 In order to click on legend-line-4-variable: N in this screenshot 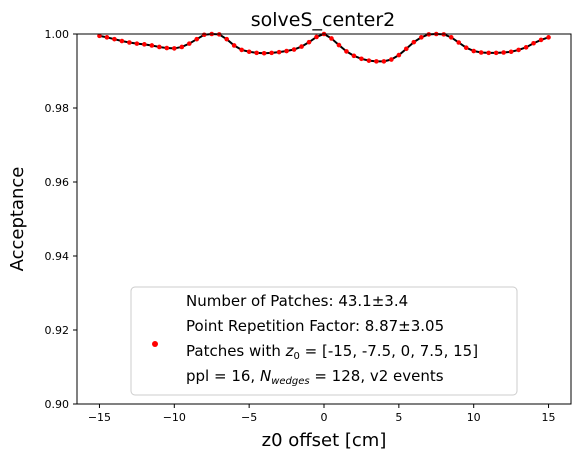, I will do `click(265, 376)`.